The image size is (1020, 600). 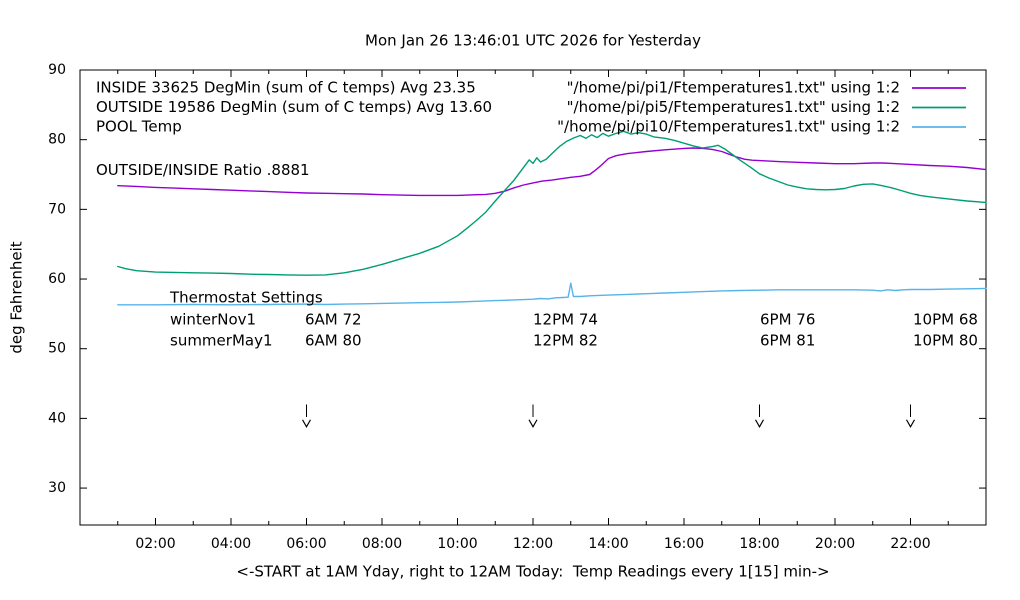 What do you see at coordinates (155, 544) in the screenshot?
I see `x-tick-label: 02:00` at bounding box center [155, 544].